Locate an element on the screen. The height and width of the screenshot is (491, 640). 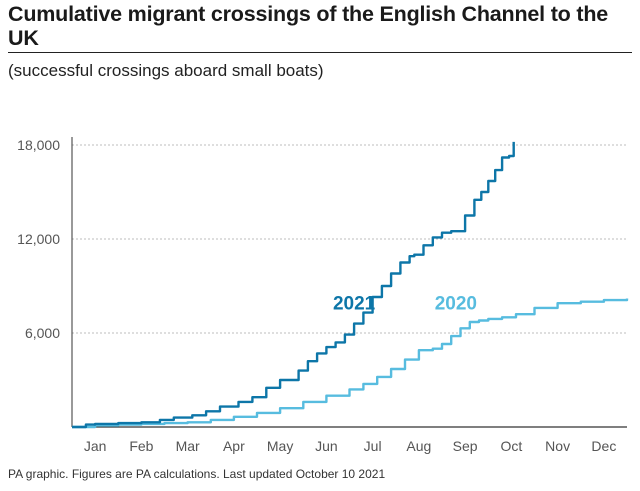
x-tick-label: Nov is located at coordinates (557, 446).